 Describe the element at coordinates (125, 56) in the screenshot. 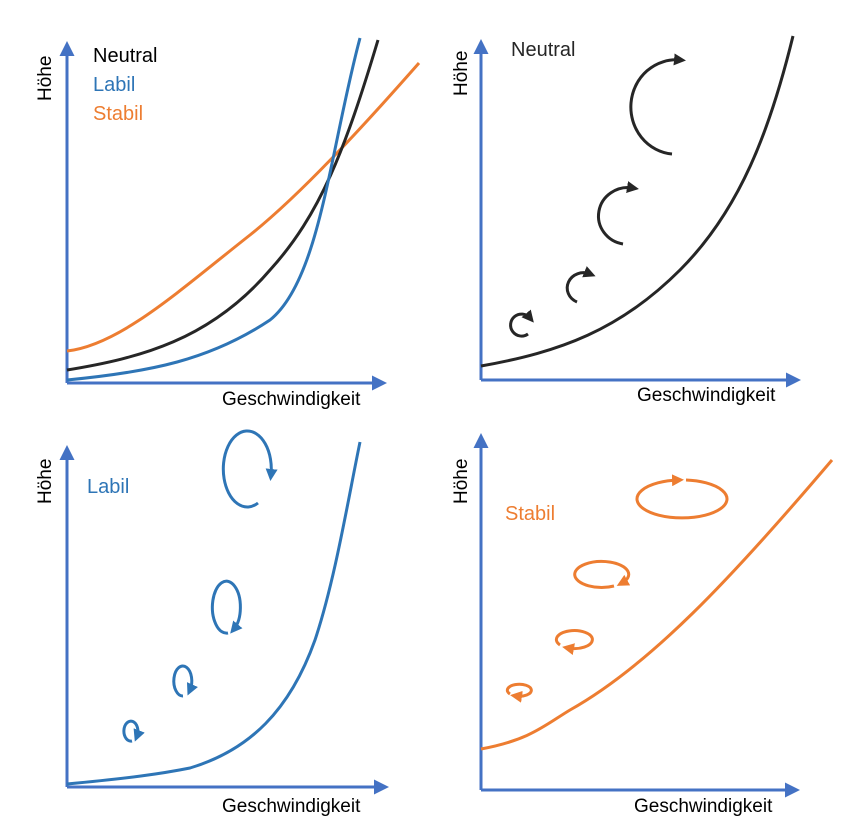

I see `legend-neutral: Neutral` at that location.